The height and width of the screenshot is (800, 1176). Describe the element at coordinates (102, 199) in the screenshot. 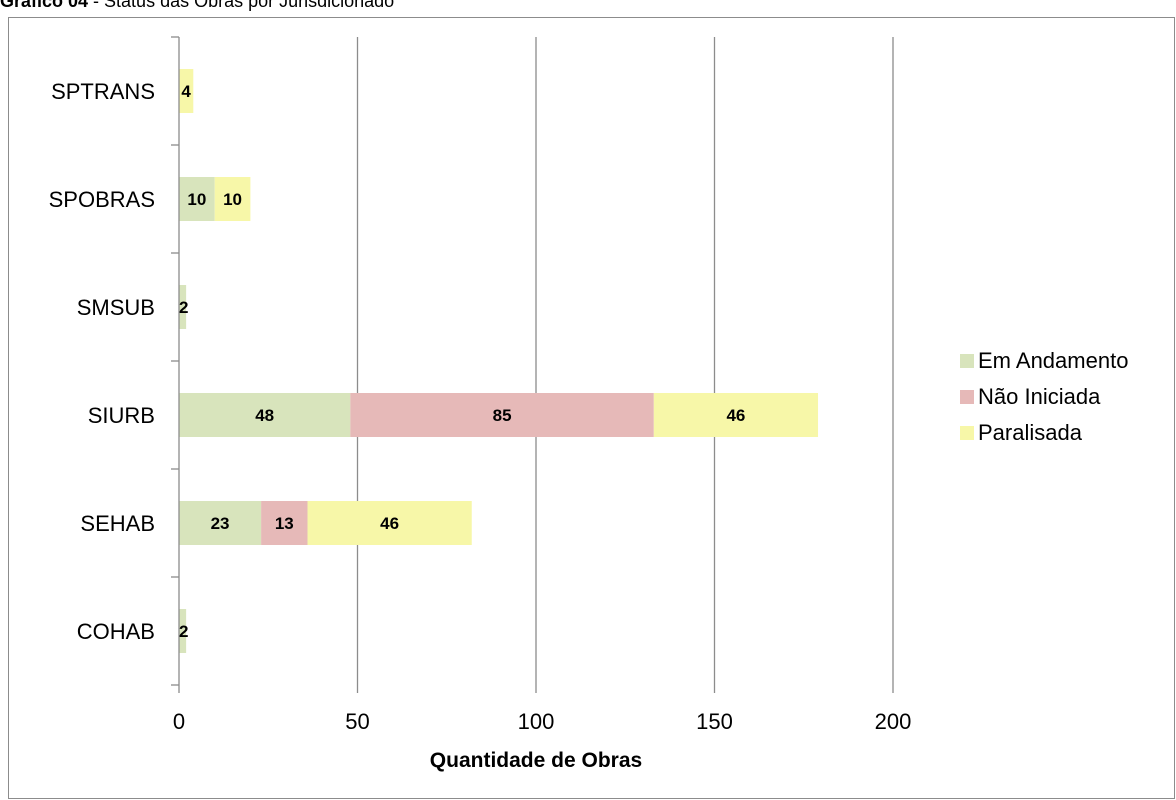

I see `category-label-spobras: SPOBRAS` at that location.